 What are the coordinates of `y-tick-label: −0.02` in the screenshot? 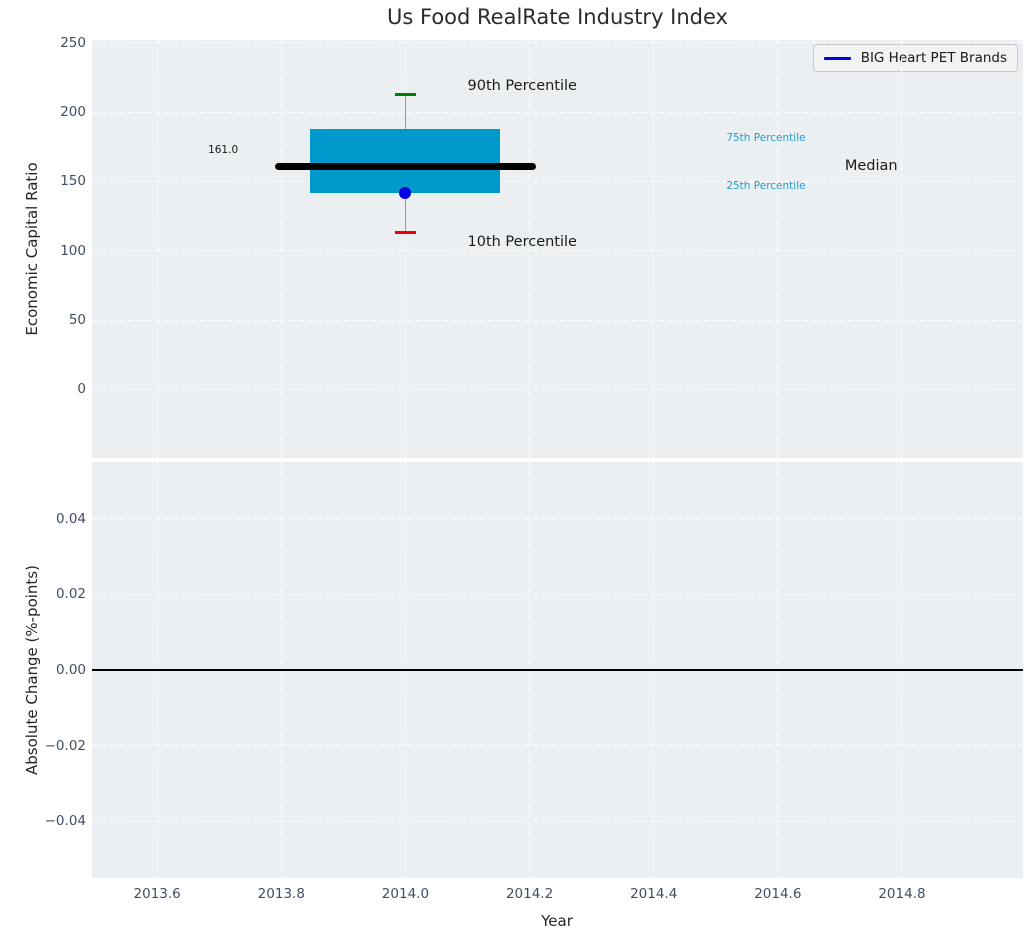 It's located at (65, 745).